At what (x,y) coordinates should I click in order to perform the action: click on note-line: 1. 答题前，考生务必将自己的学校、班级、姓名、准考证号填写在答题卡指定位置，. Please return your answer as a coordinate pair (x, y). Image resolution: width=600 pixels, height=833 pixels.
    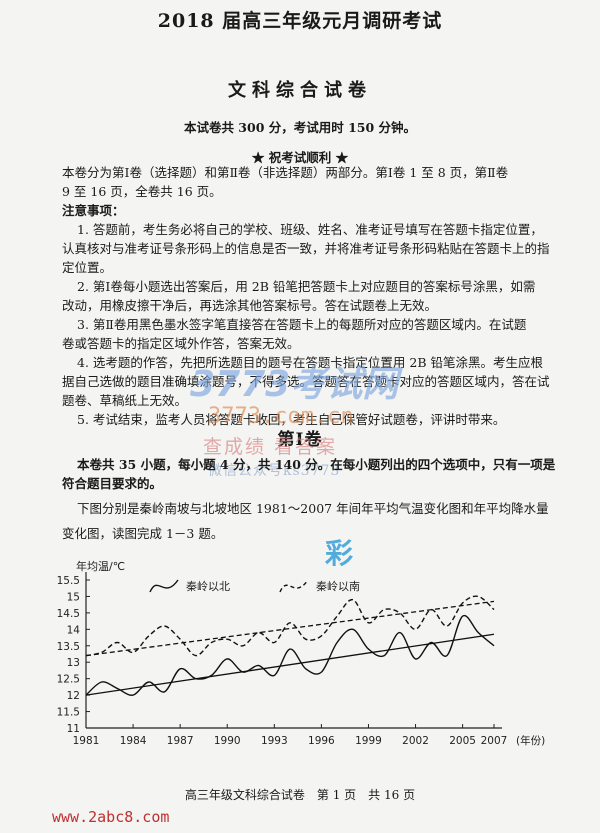
    Looking at the image, I should click on (310, 229).